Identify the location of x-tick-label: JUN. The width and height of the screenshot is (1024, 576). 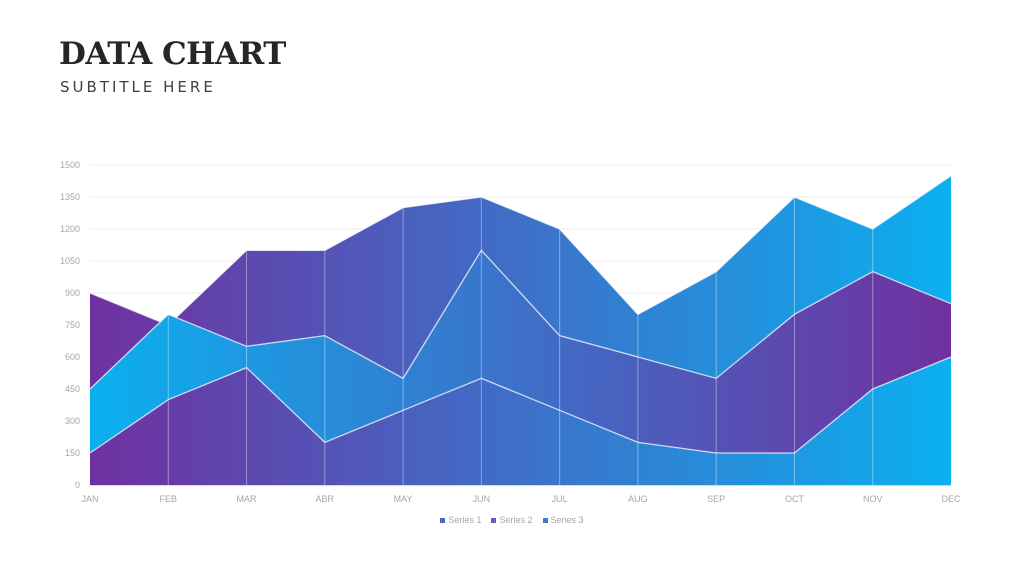
(482, 499).